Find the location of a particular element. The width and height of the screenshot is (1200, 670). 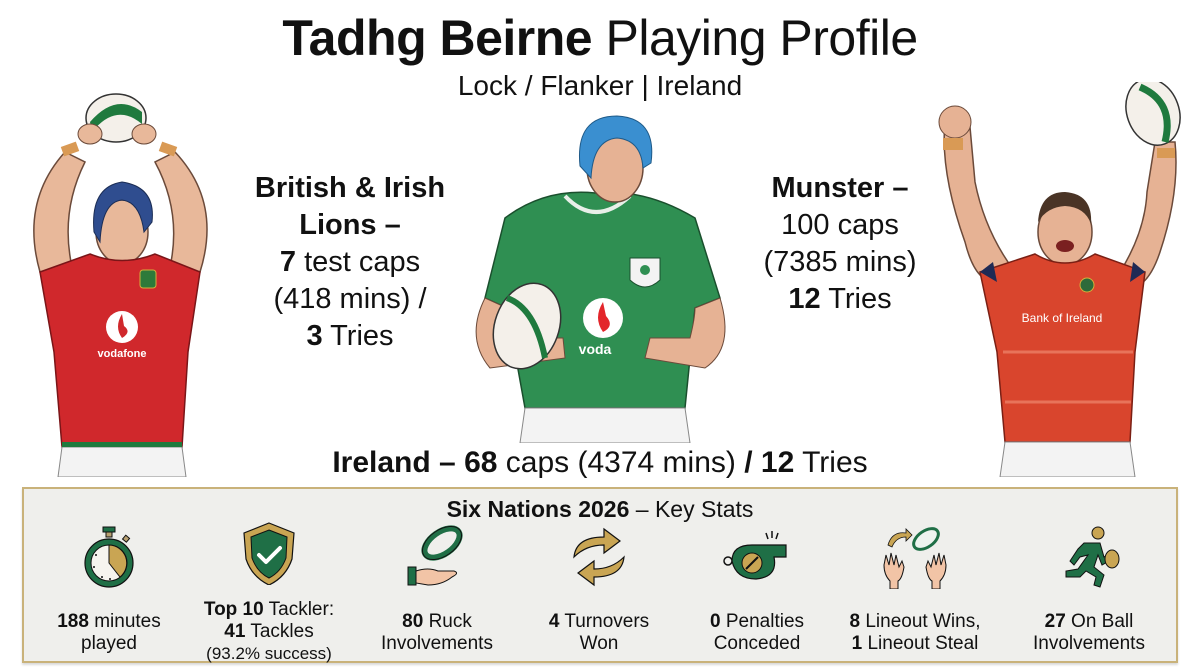

stat-number: 27 is located at coordinates (1055, 621).